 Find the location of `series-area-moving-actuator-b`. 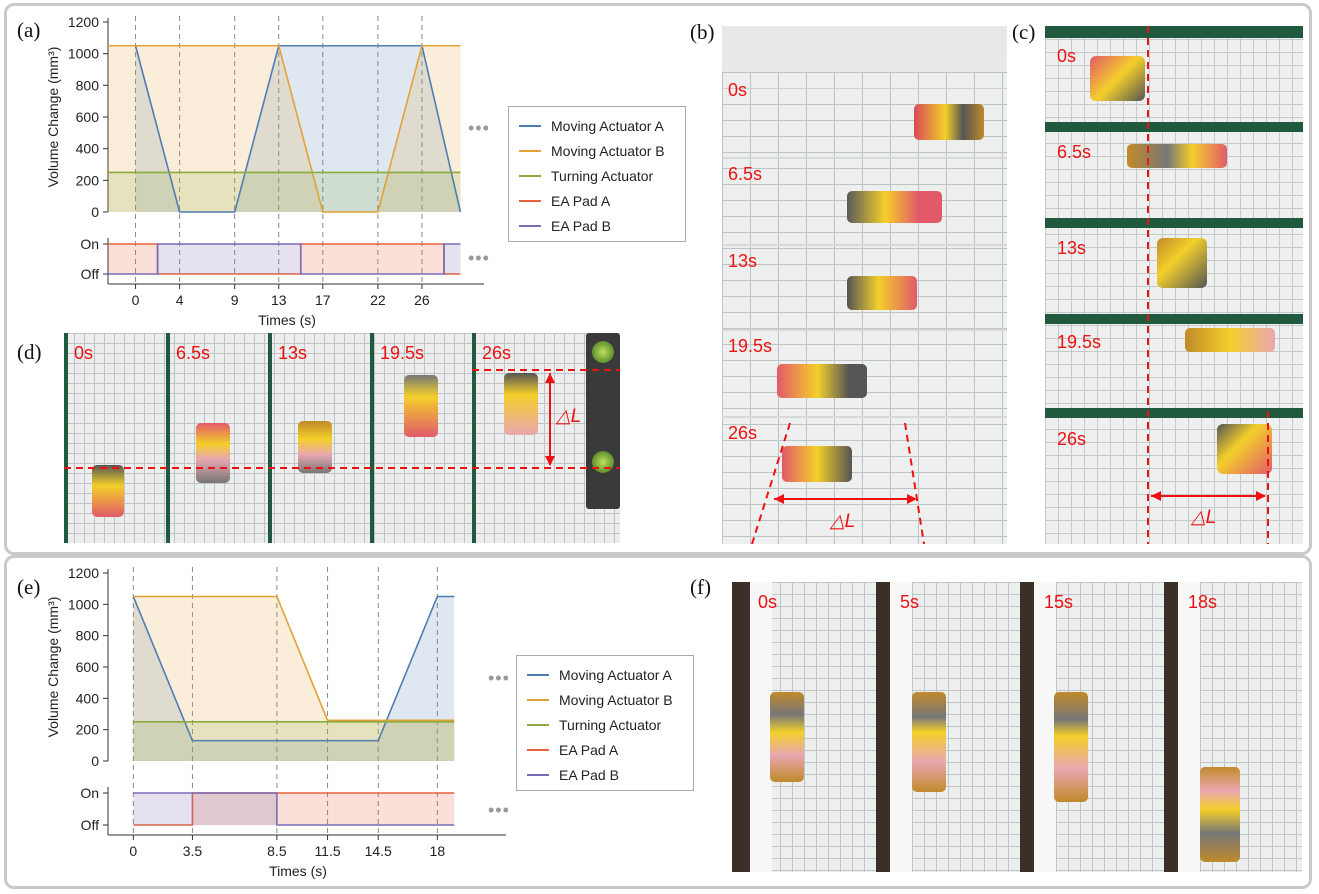

series-area-moving-actuator-b is located at coordinates (294, 678).